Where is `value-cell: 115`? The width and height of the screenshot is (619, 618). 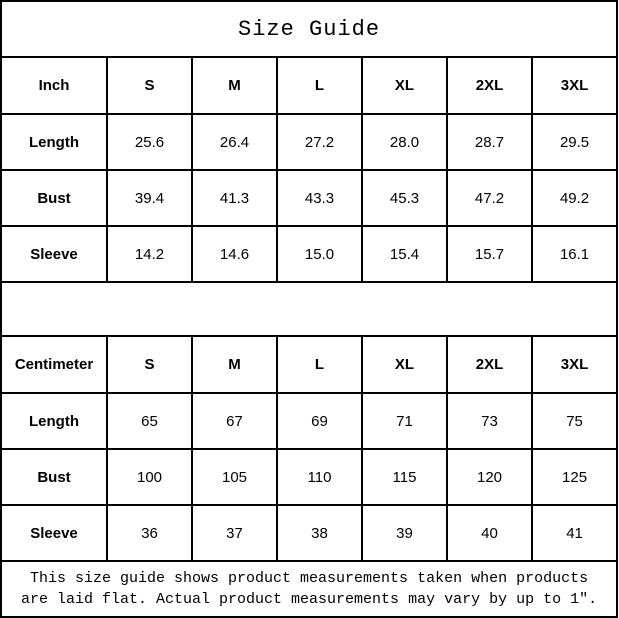
value-cell: 115 is located at coordinates (404, 477).